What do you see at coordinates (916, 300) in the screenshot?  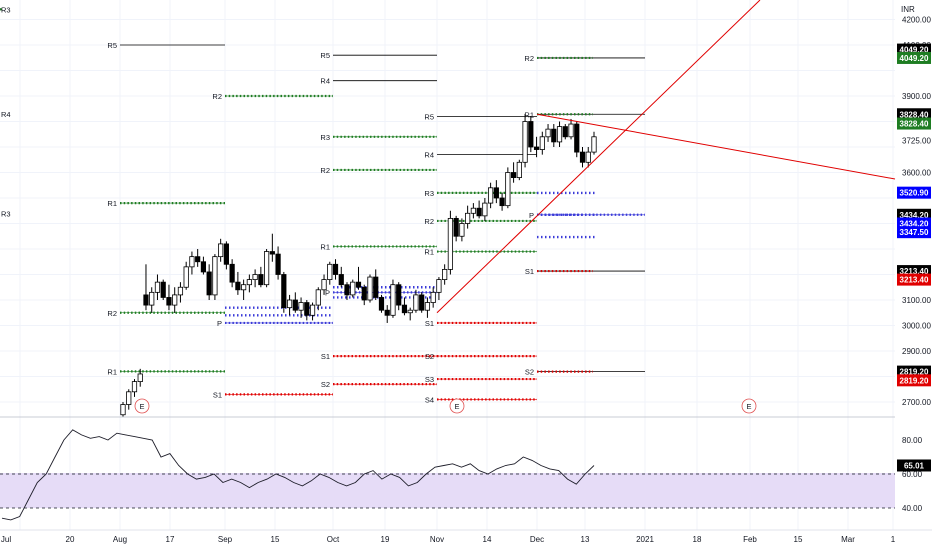 I see `price-tick-label: 3100.00` at bounding box center [916, 300].